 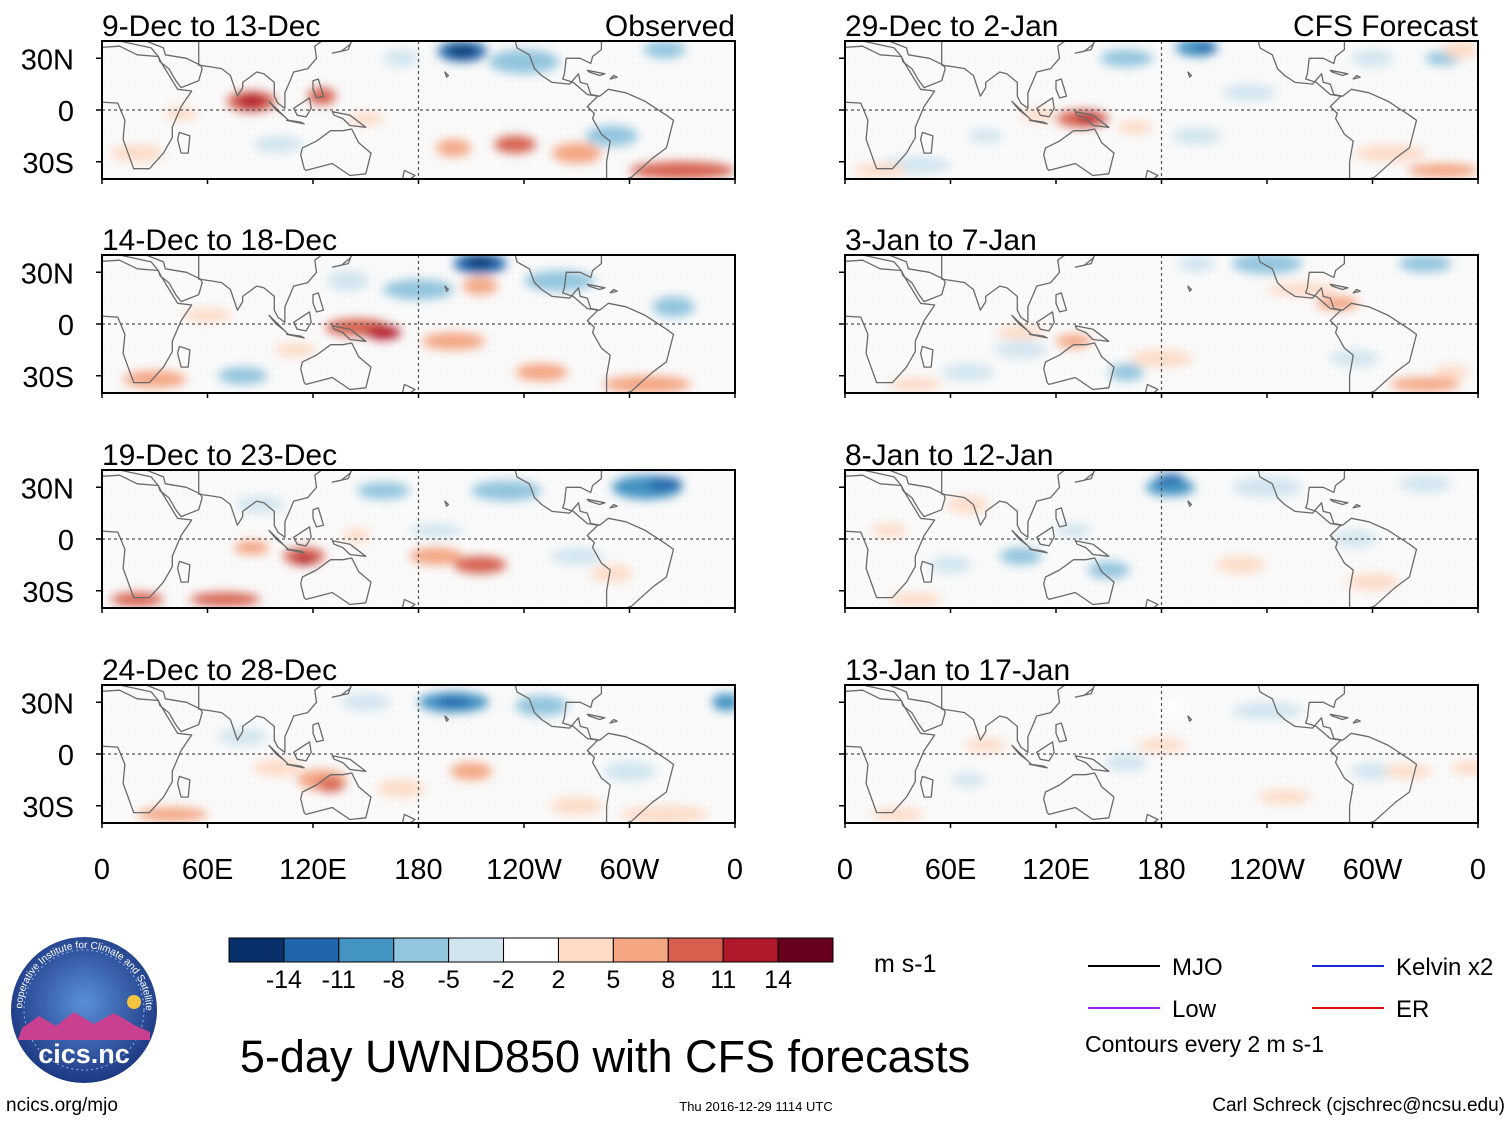 What do you see at coordinates (951, 26) in the screenshot?
I see `panel-period: 29-Dec to 2-Jan` at bounding box center [951, 26].